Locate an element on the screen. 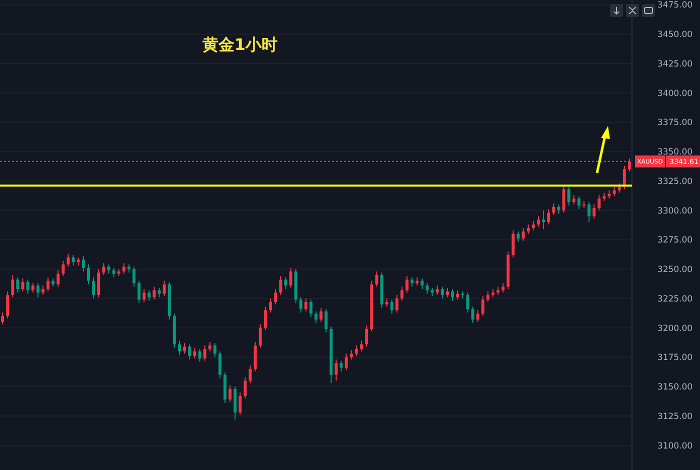 This screenshot has height=470, width=700. y-tick-label: 3375.00 is located at coordinates (675, 123).